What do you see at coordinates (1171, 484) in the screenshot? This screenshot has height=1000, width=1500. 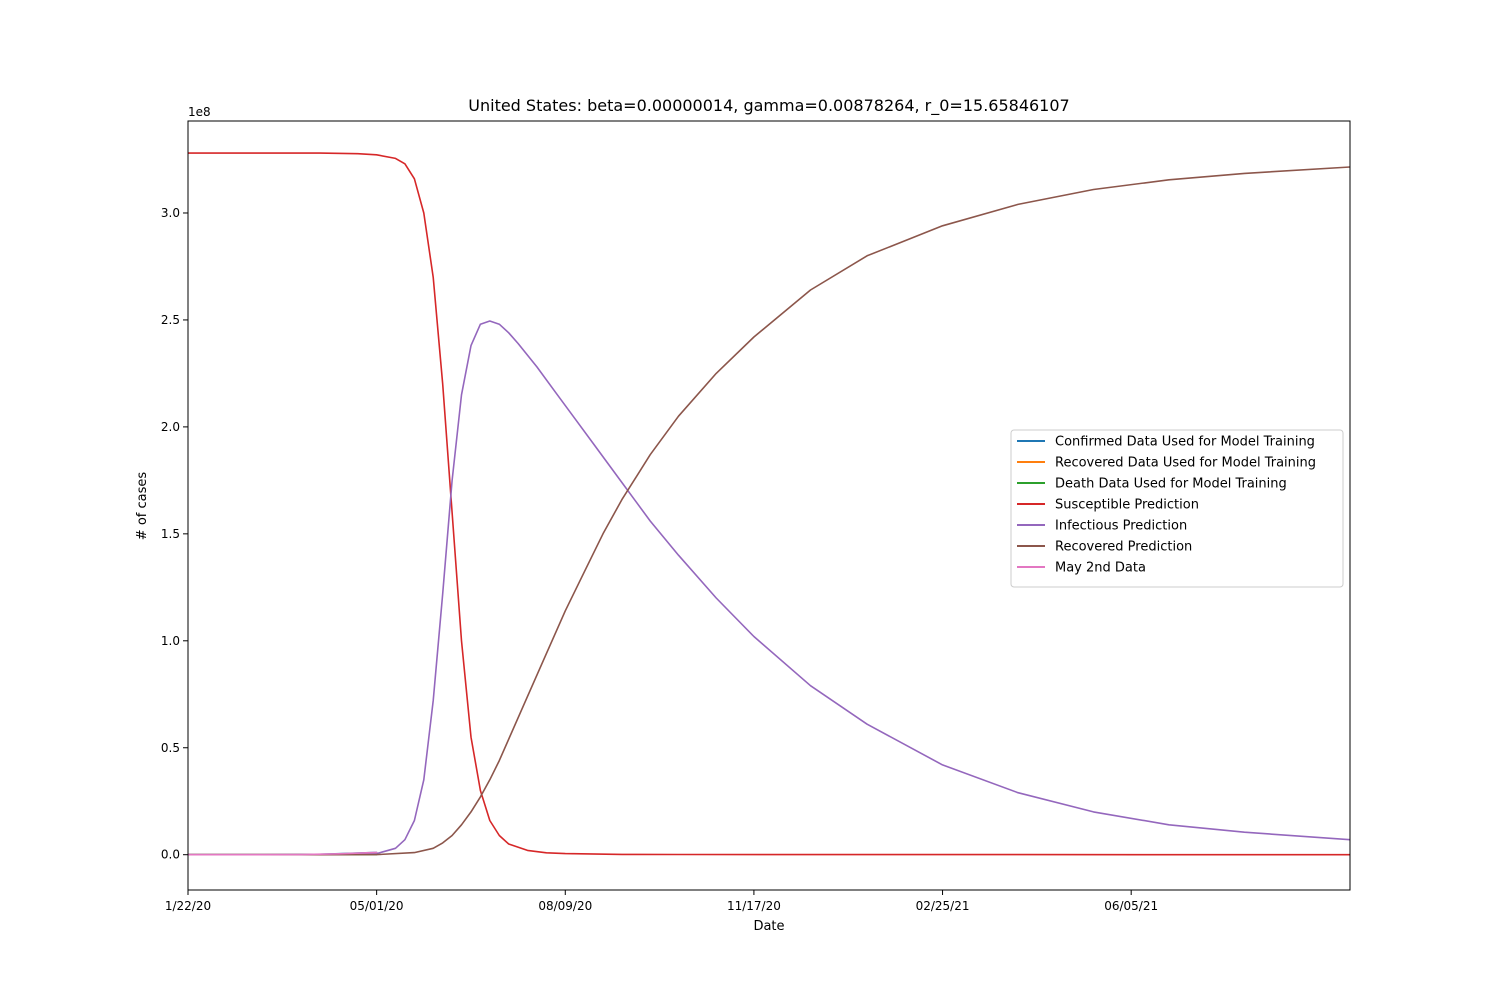 I see `legend-label: Death Data Used for Model Training` at bounding box center [1171, 484].